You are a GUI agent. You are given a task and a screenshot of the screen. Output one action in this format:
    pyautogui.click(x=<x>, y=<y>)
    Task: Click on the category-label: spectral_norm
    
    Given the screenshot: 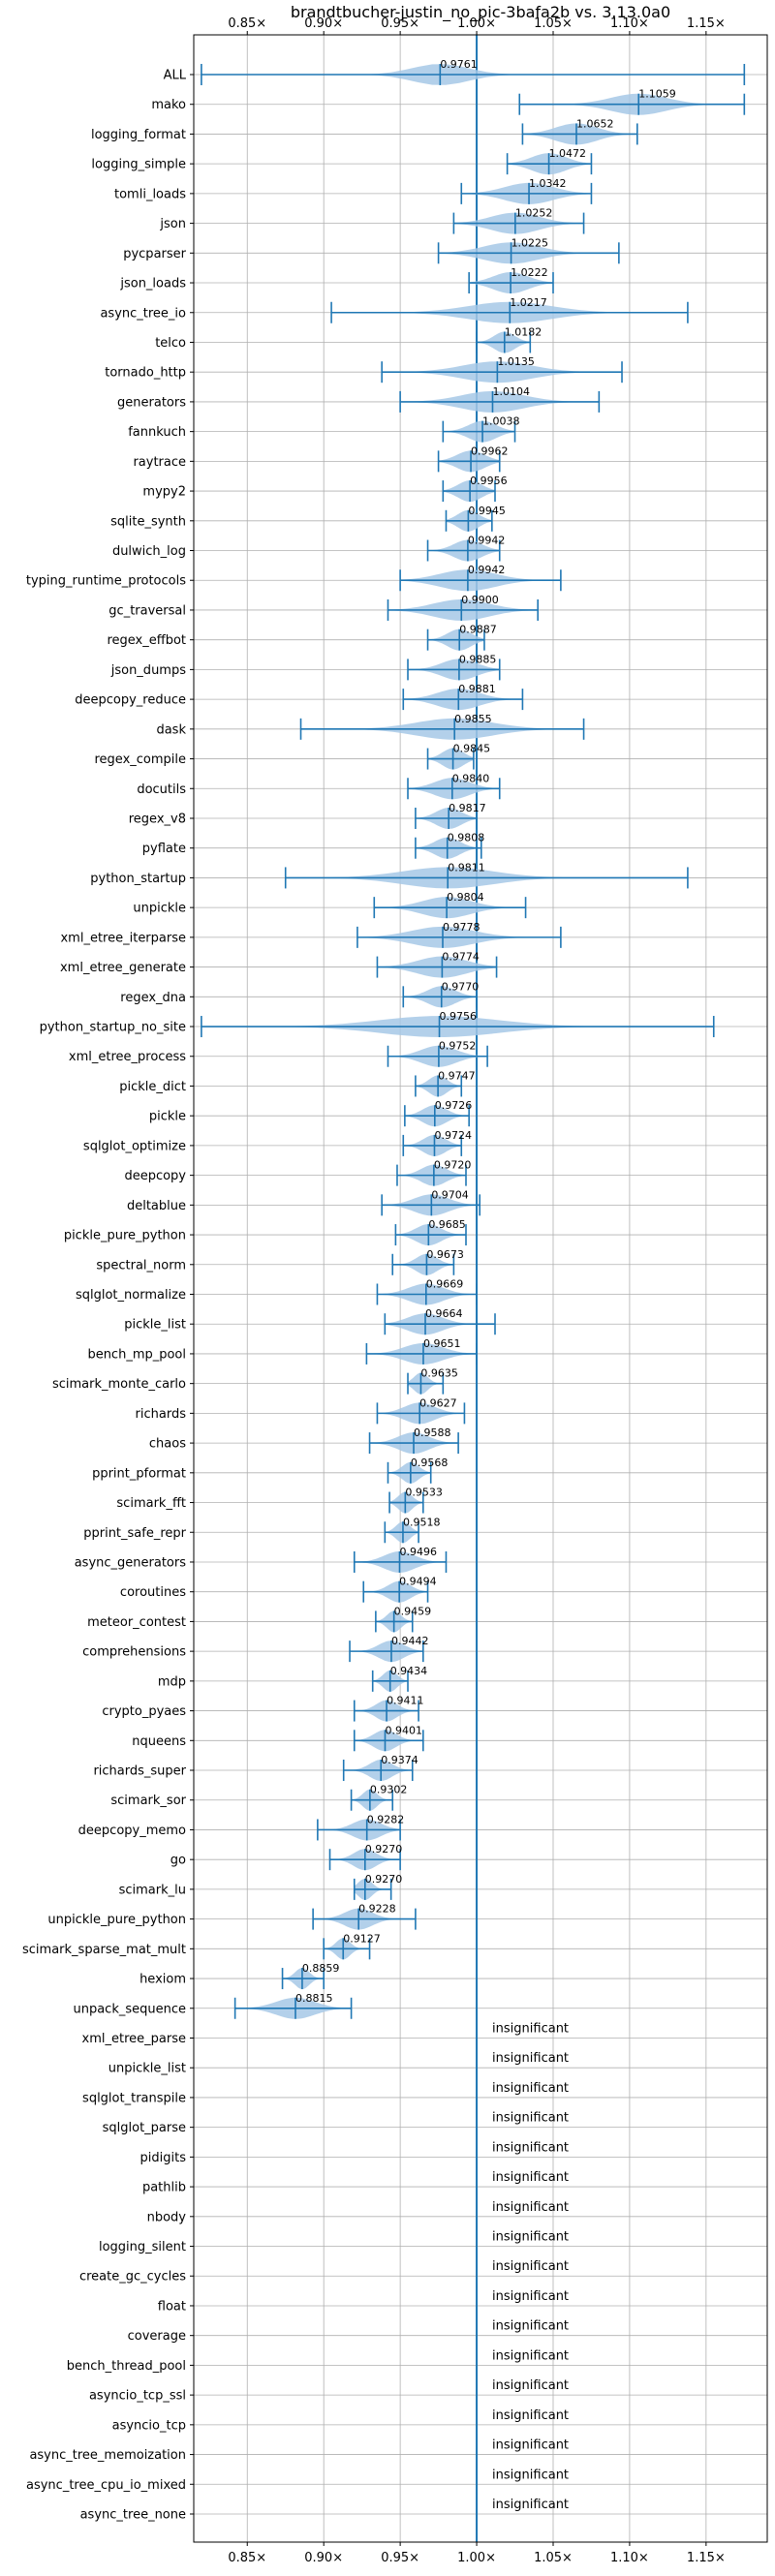 What is the action you would take?
    pyautogui.click(x=141, y=1265)
    